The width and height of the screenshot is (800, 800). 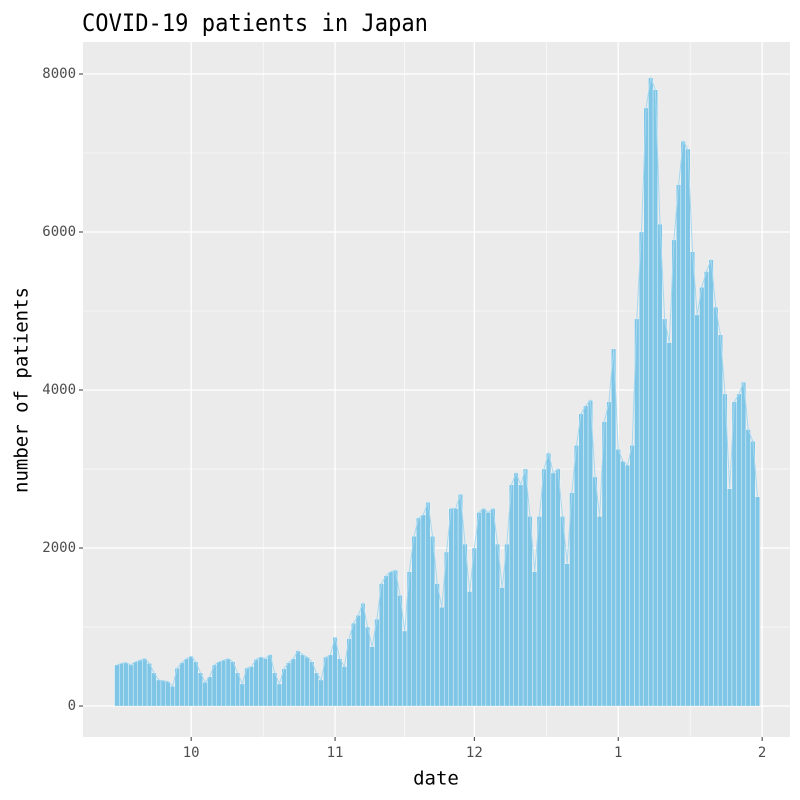 I want to click on y-tick-label: 8000, so click(x=59, y=74).